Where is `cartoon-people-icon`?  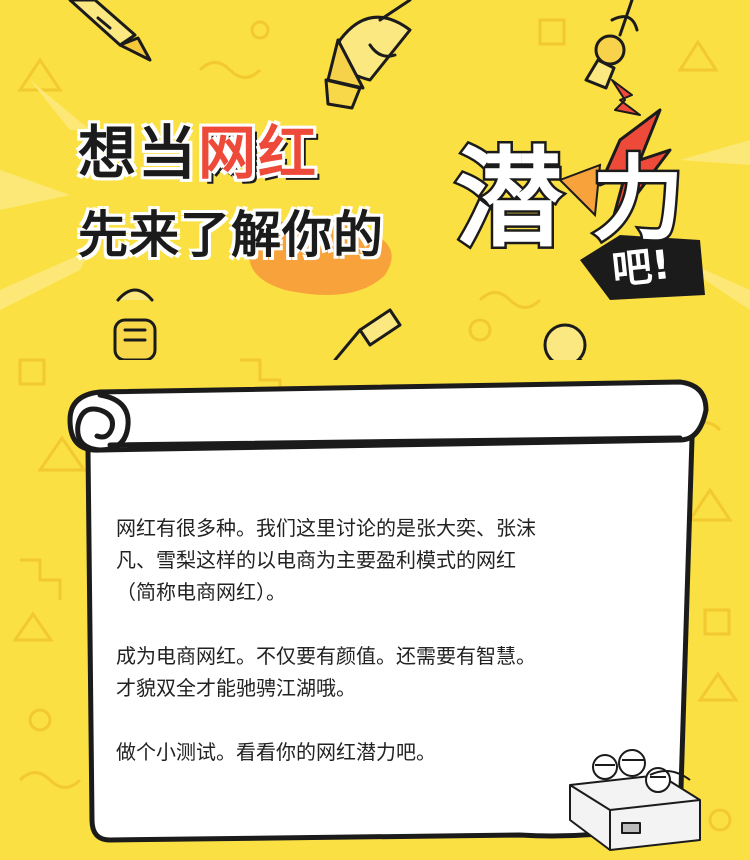
cartoon-people-icon is located at coordinates (635, 800).